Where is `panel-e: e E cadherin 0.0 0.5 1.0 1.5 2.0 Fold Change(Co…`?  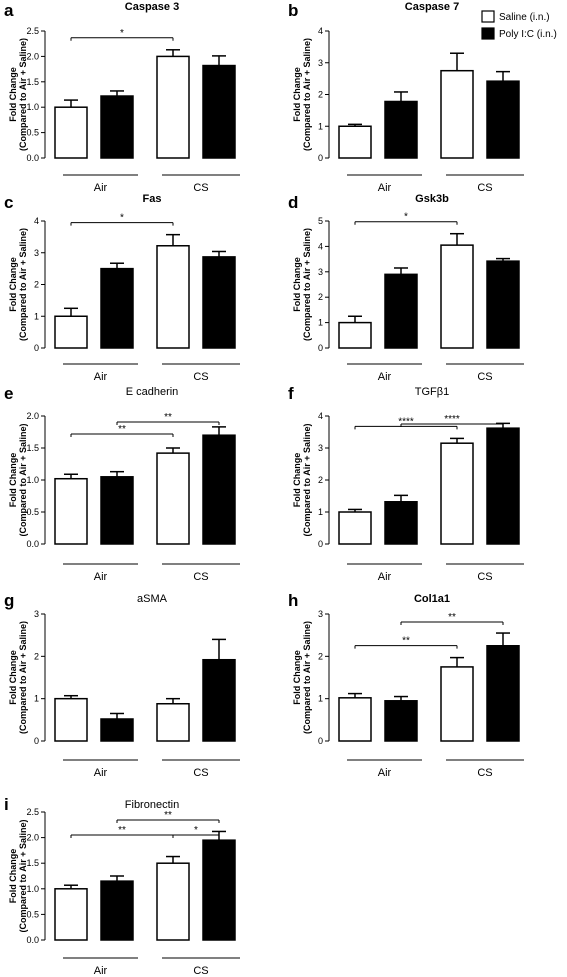
panel-e: e E cadherin 0.0 0.5 1.0 1.5 2.0 Fold Change(Co… is located at coordinates (122, 483).